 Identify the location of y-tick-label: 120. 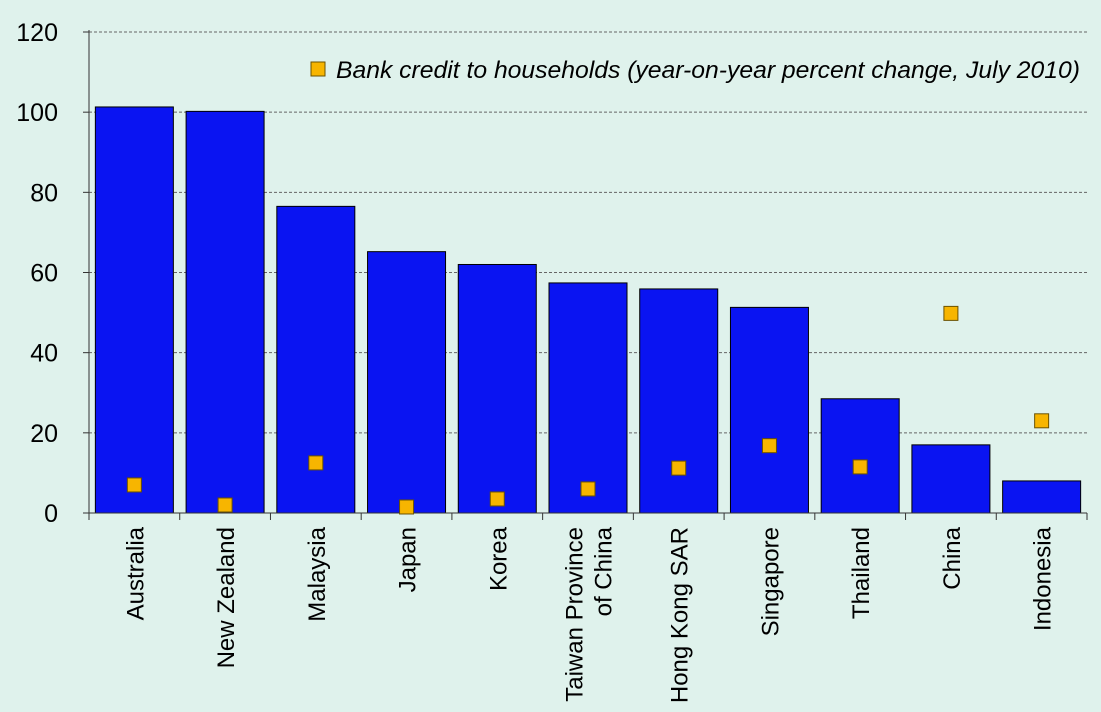
(37, 33).